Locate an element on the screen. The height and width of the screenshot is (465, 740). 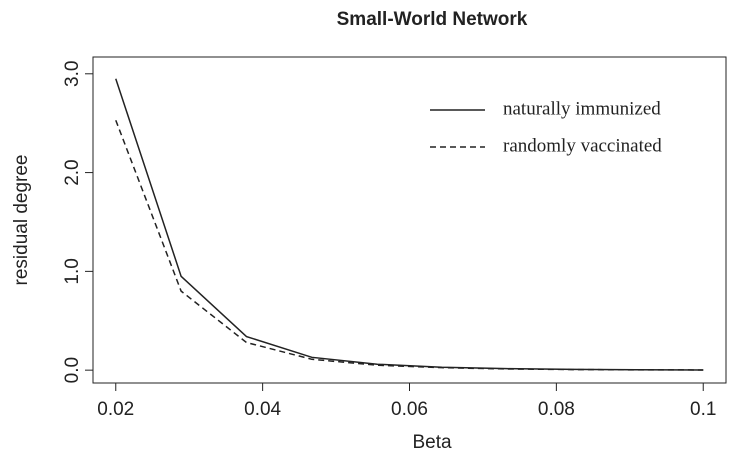
y-tick-label: 2.0 is located at coordinates (72, 172).